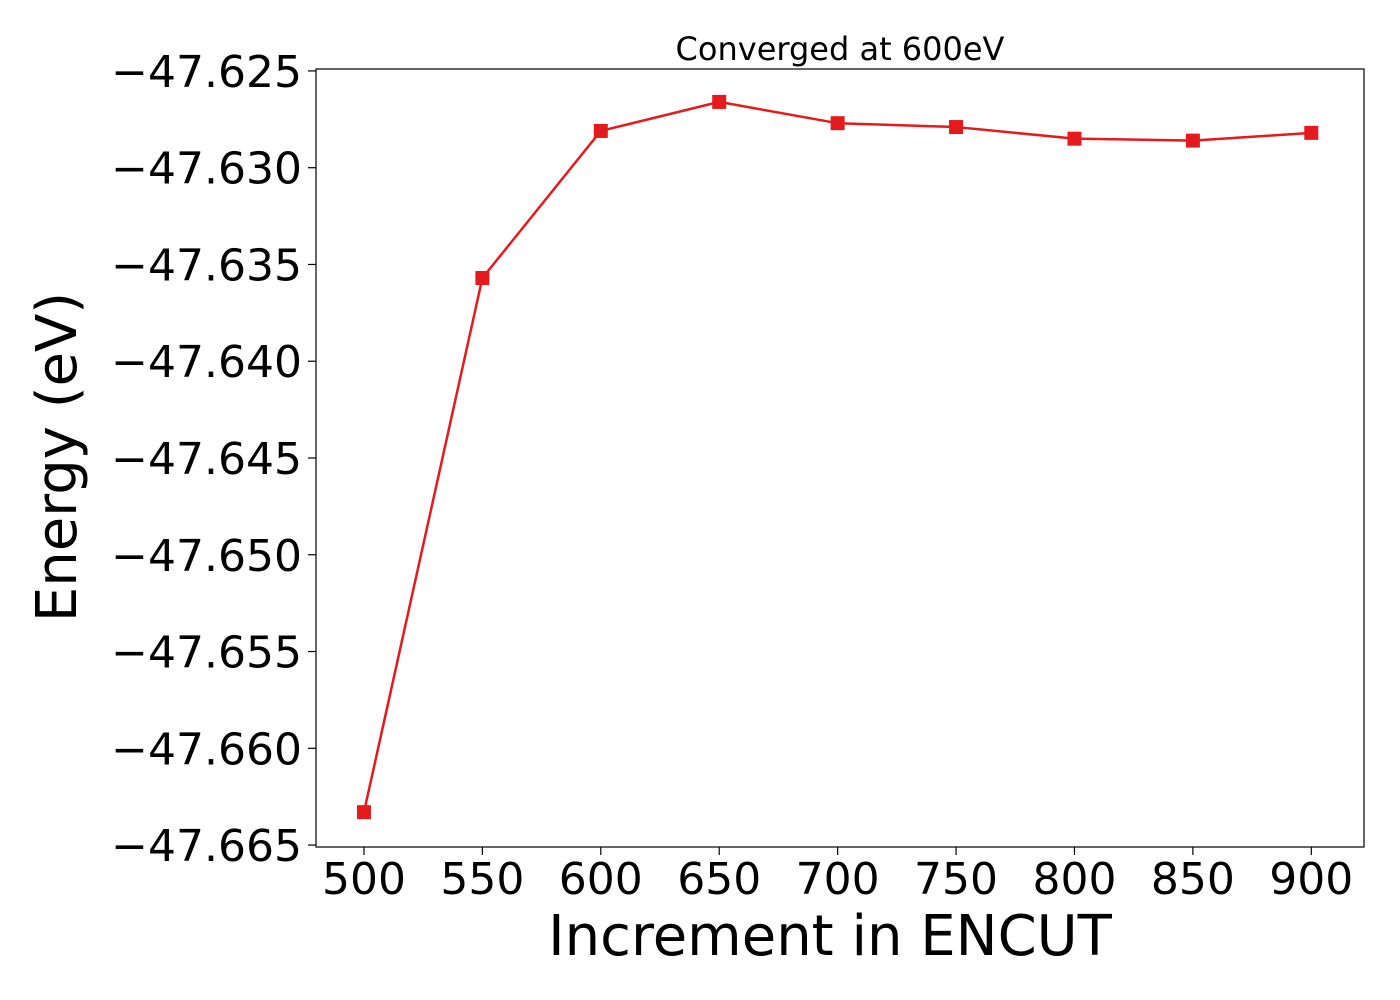 The width and height of the screenshot is (1400, 1000). Describe the element at coordinates (206, 169) in the screenshot. I see `y-tick-label: −47.630` at that location.